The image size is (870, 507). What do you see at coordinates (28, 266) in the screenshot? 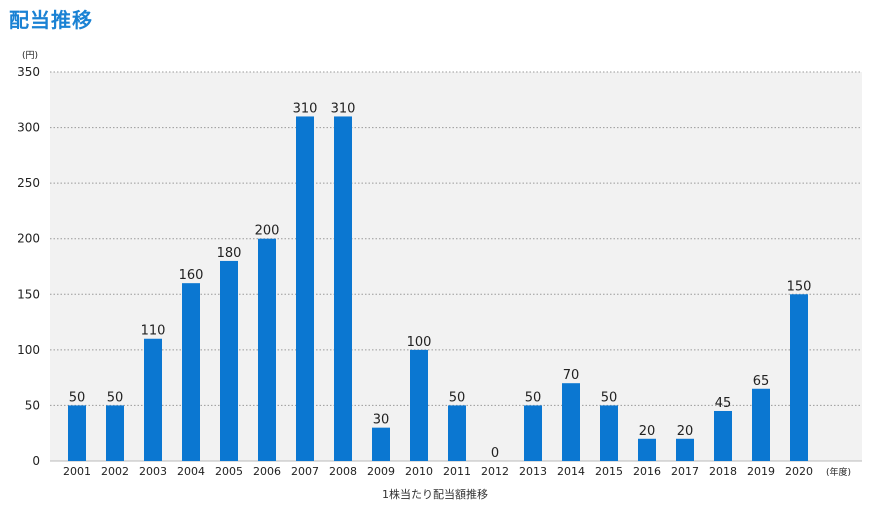
I see `y-axis: 0 50 100 150 200 250 300 350` at bounding box center [28, 266].